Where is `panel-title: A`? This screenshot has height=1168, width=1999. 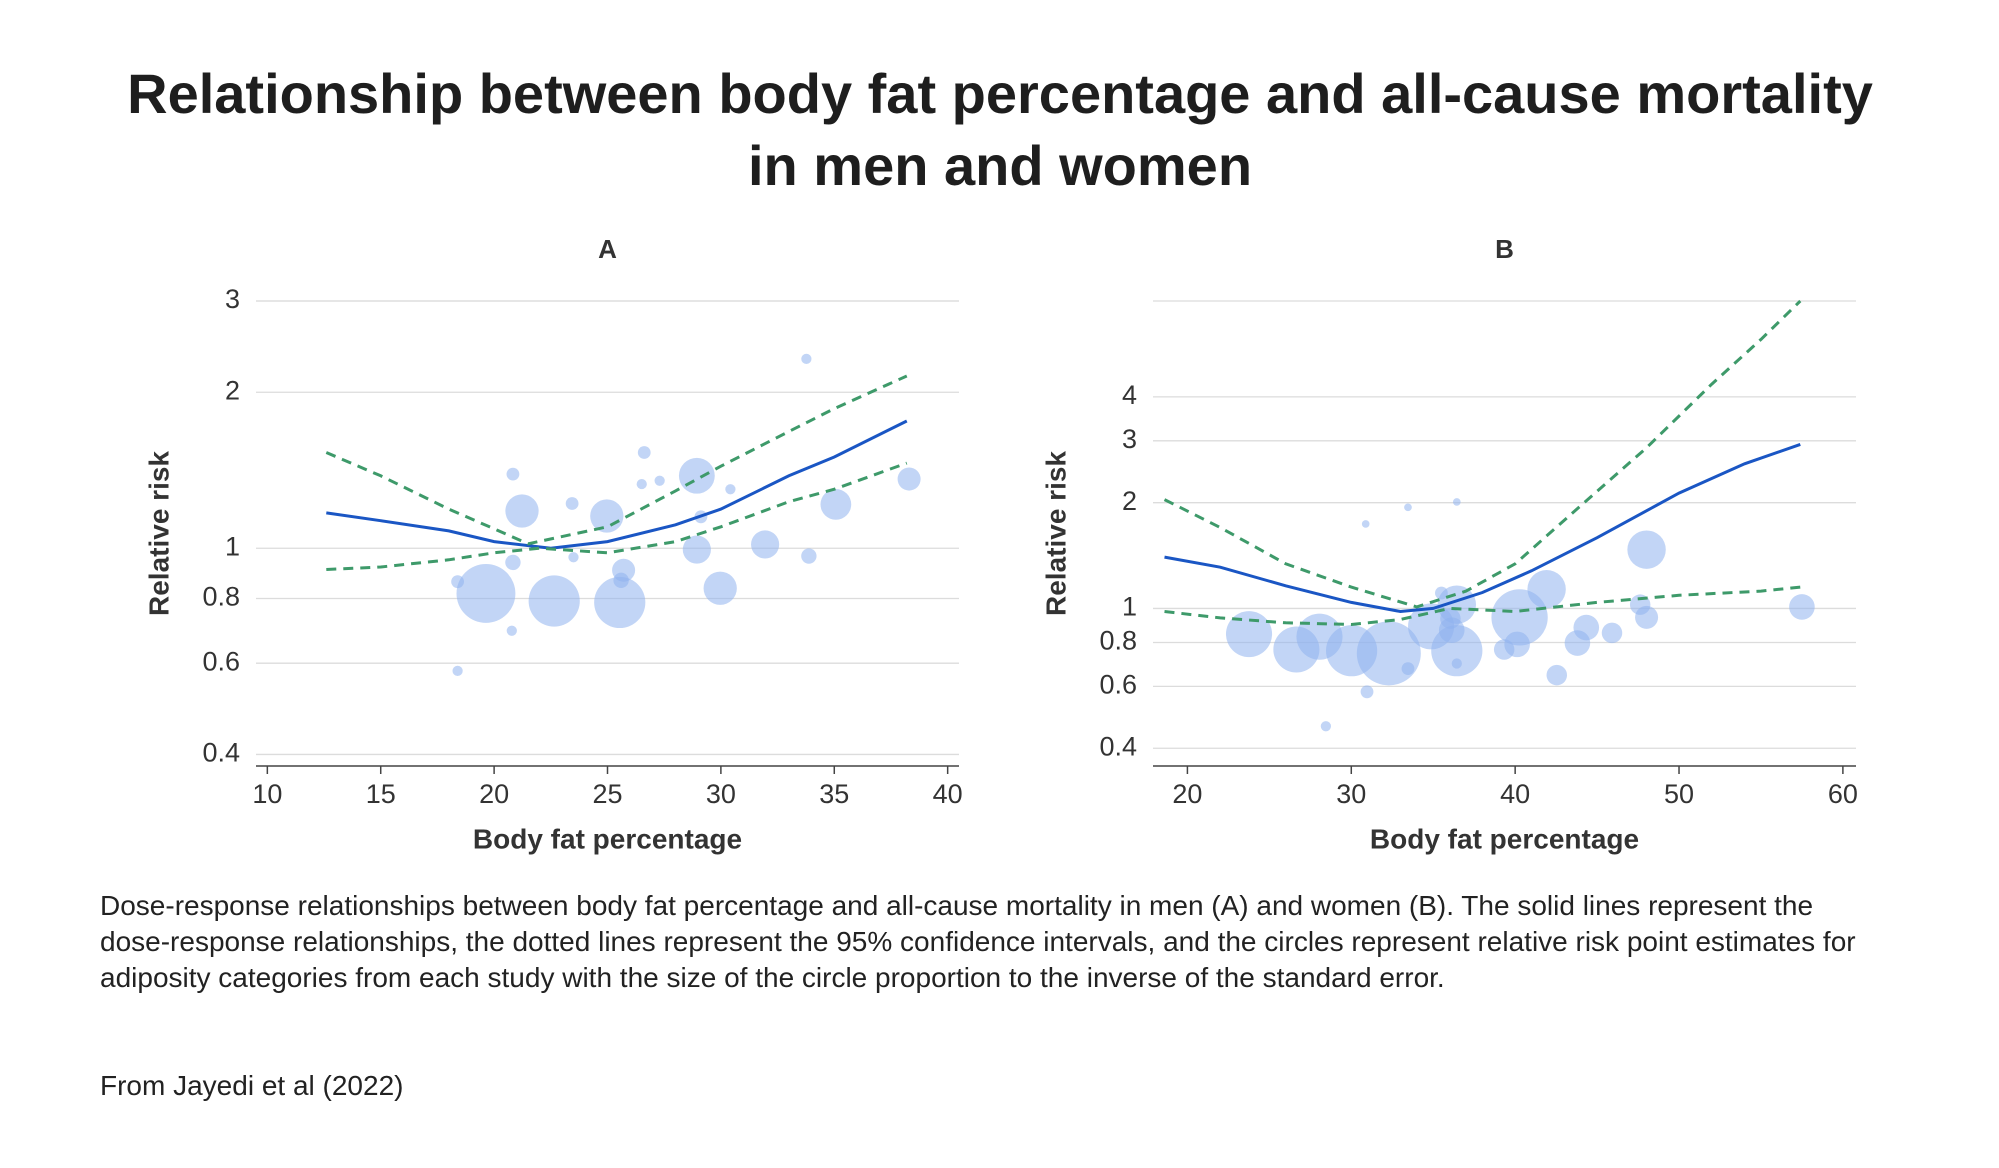
panel-title: A is located at coordinates (607, 249).